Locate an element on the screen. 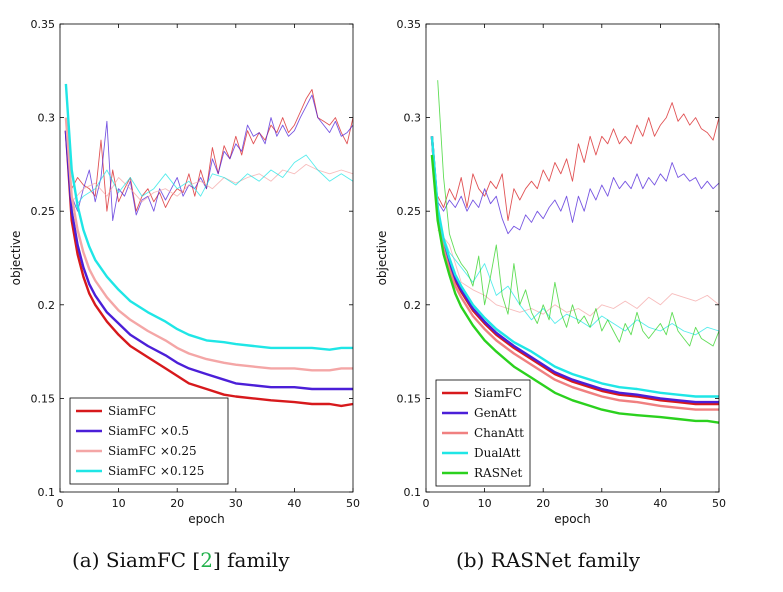 The width and height of the screenshot is (783, 592). chart0-xtick-label-50: 50 is located at coordinates (353, 503).